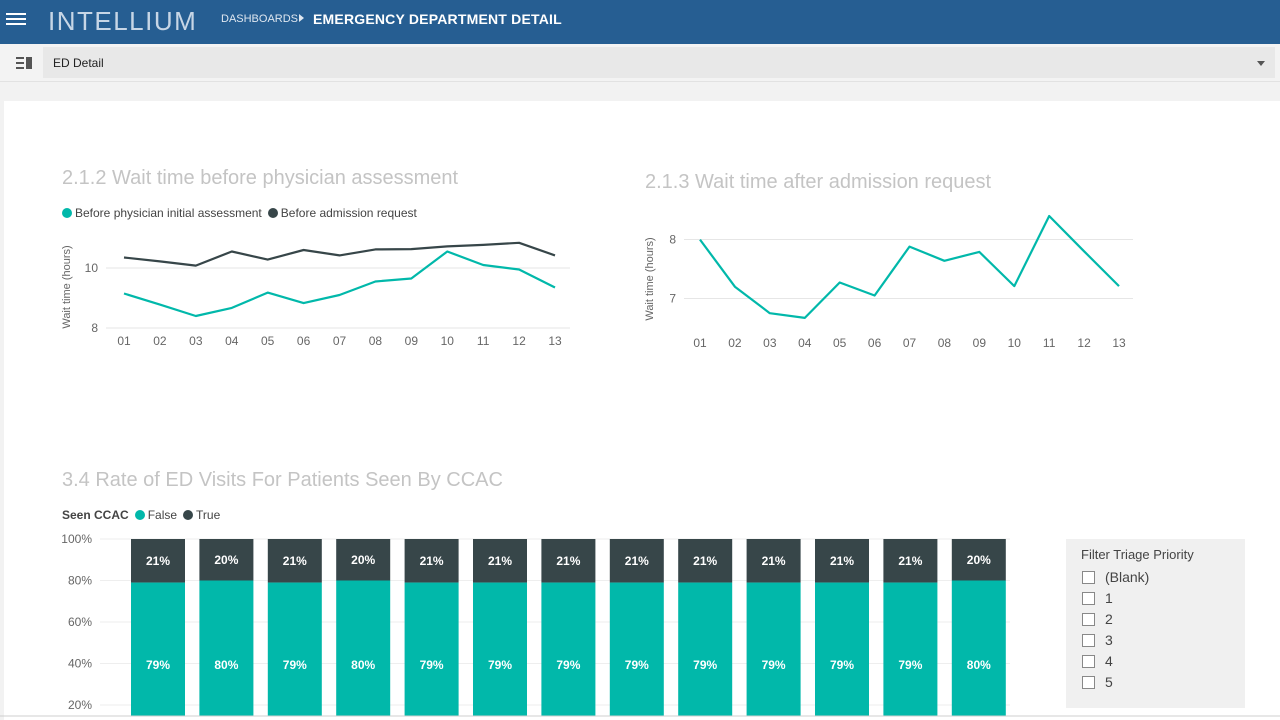 The image size is (1280, 720). I want to click on legend-item-physician: Before physician initial assessment, so click(162, 213).